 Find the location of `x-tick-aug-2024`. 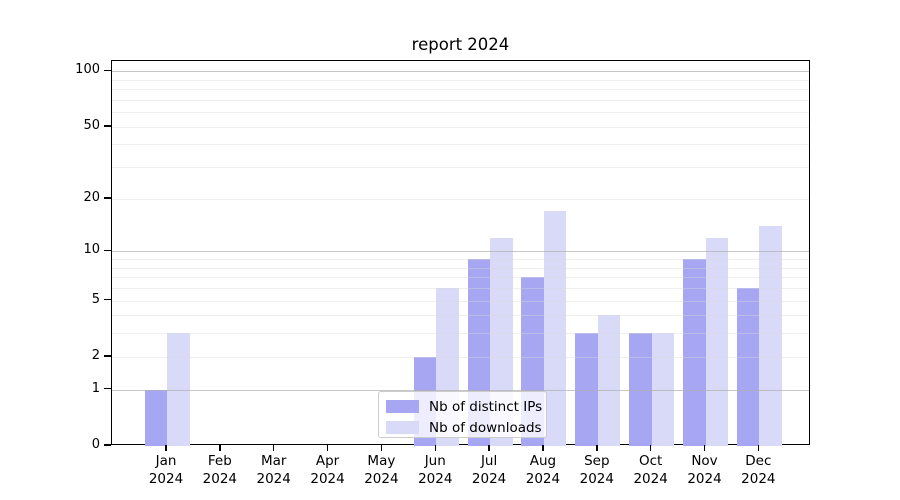

x-tick-aug-2024 is located at coordinates (543, 448).